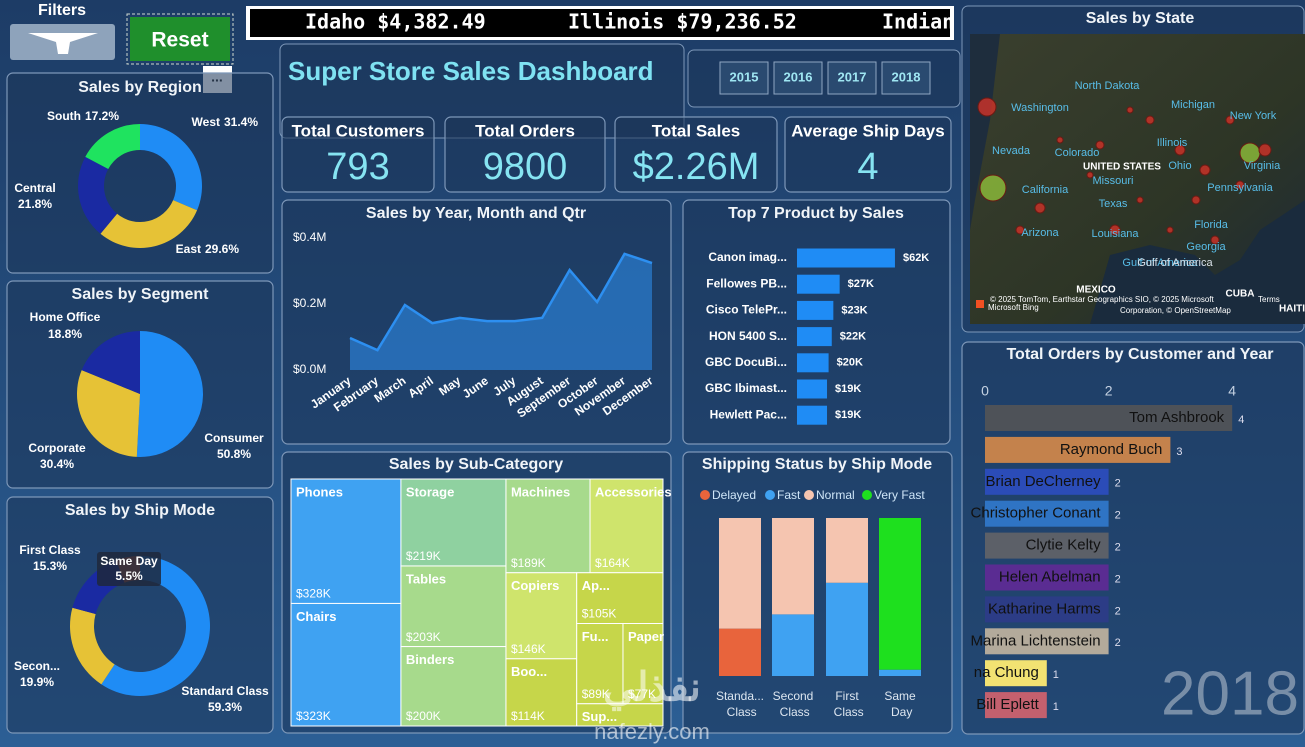 The height and width of the screenshot is (747, 1305). I want to click on category-label: East, so click(188, 249).